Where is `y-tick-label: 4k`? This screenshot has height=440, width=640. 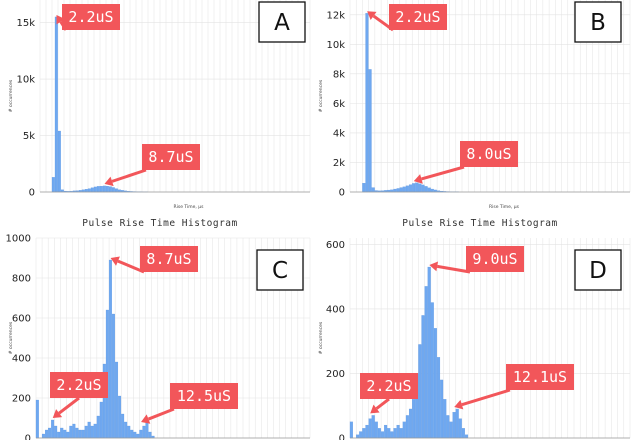
y-tick-label: 4k is located at coordinates (339, 133).